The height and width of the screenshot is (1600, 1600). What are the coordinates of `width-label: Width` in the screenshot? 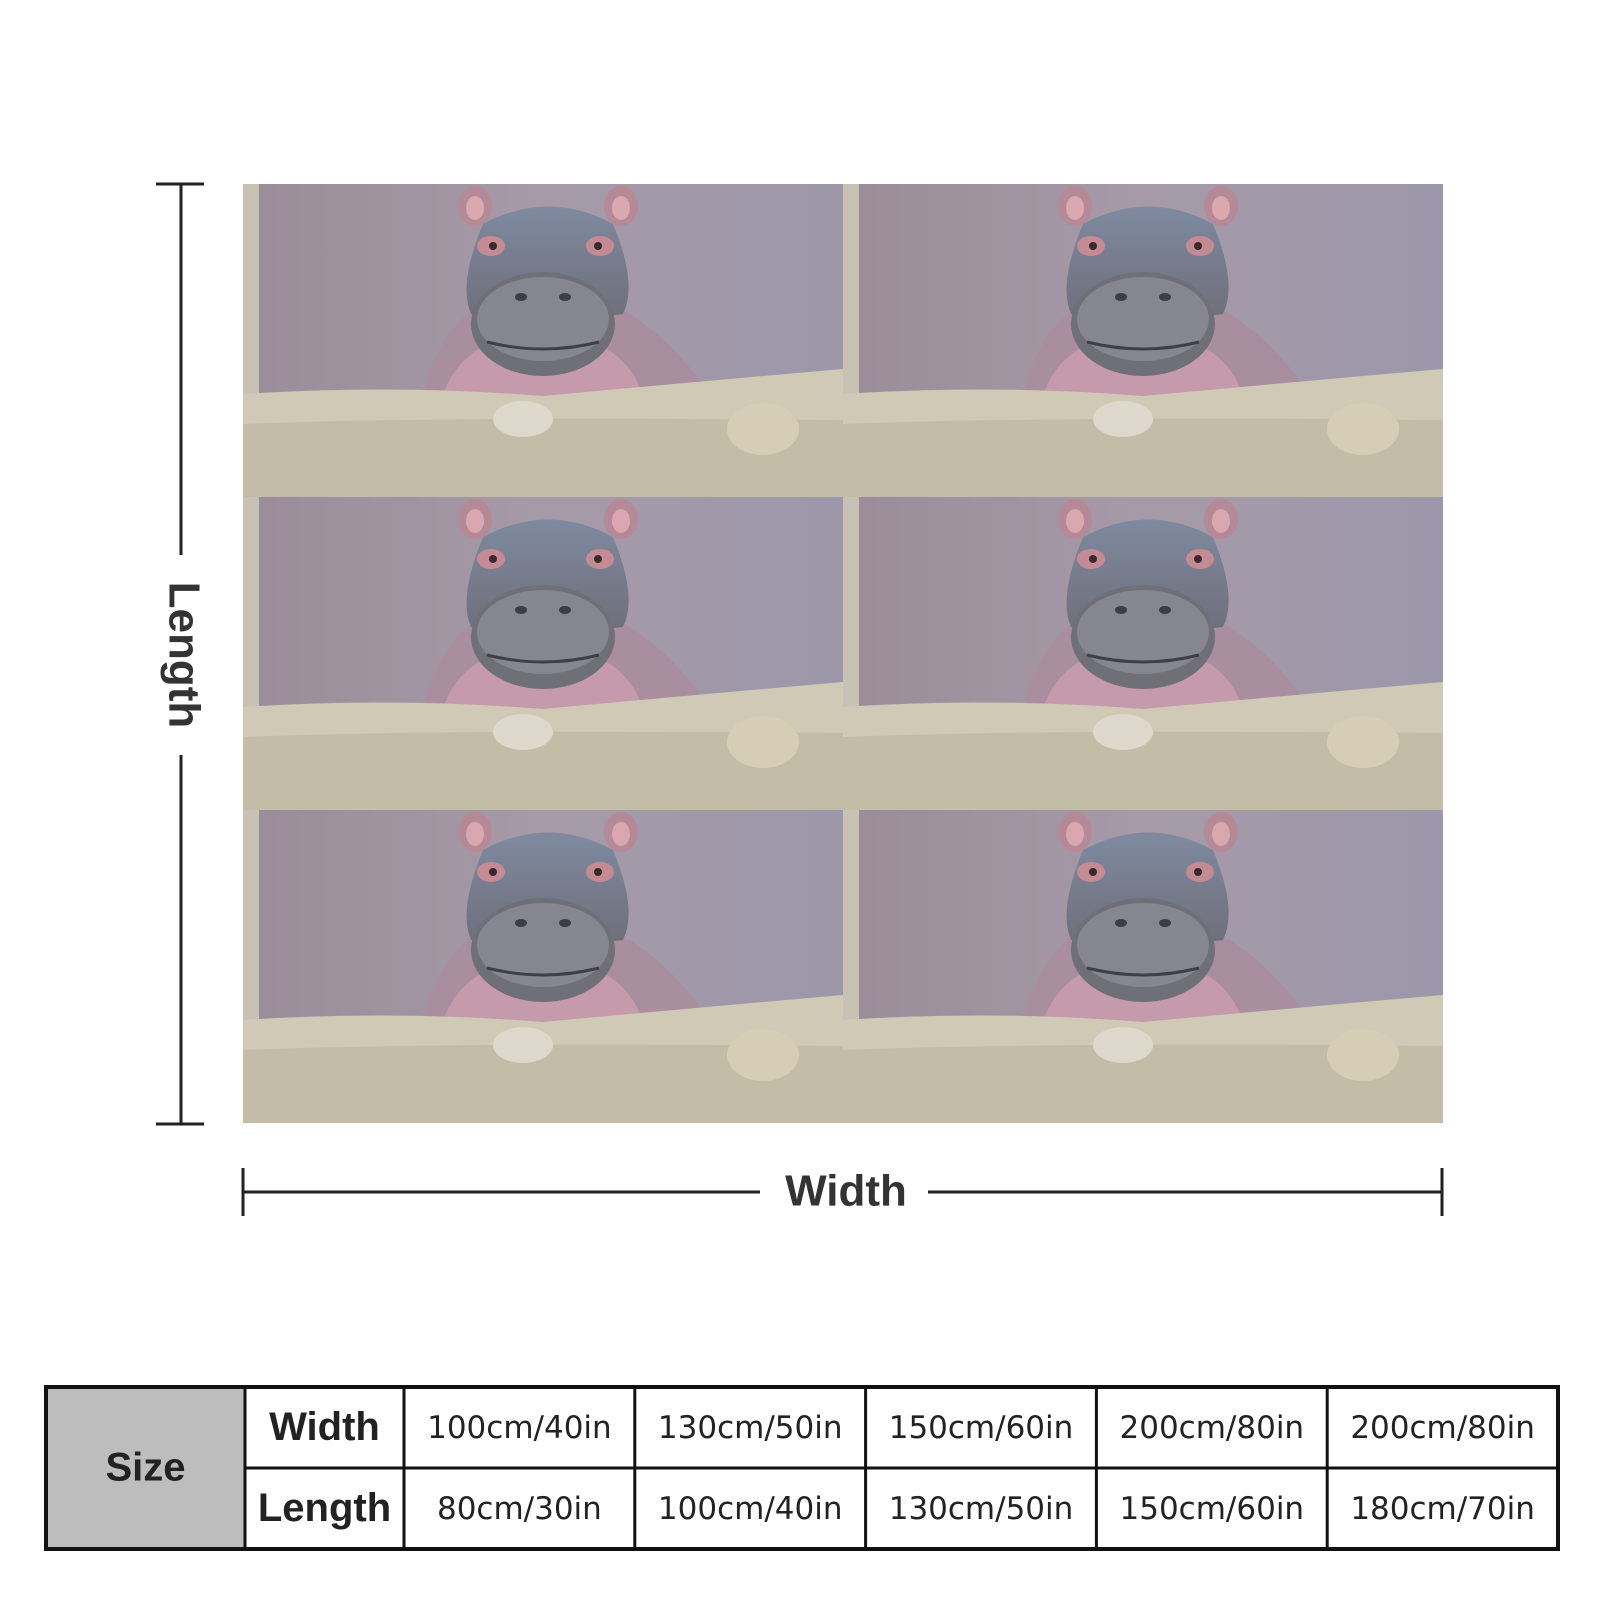 It's located at (846, 1191).